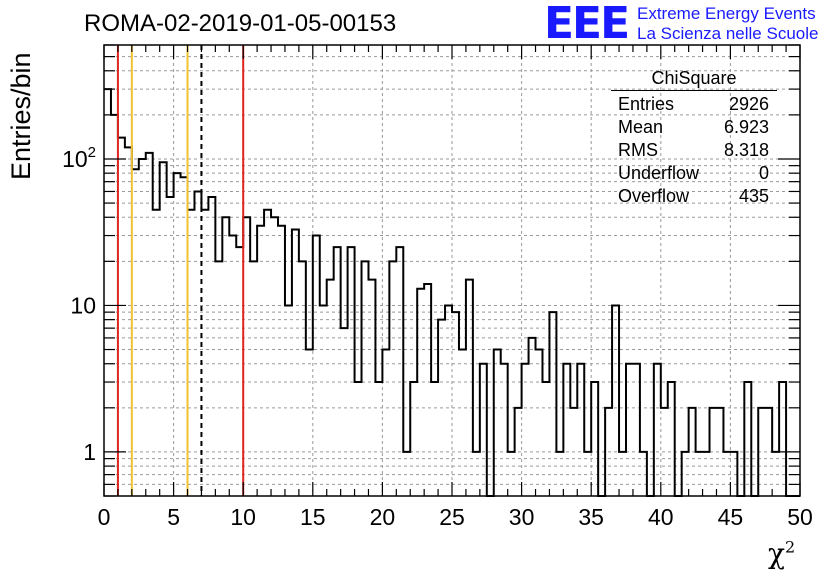  I want to click on x-axis-label: χ2, so click(781, 553).